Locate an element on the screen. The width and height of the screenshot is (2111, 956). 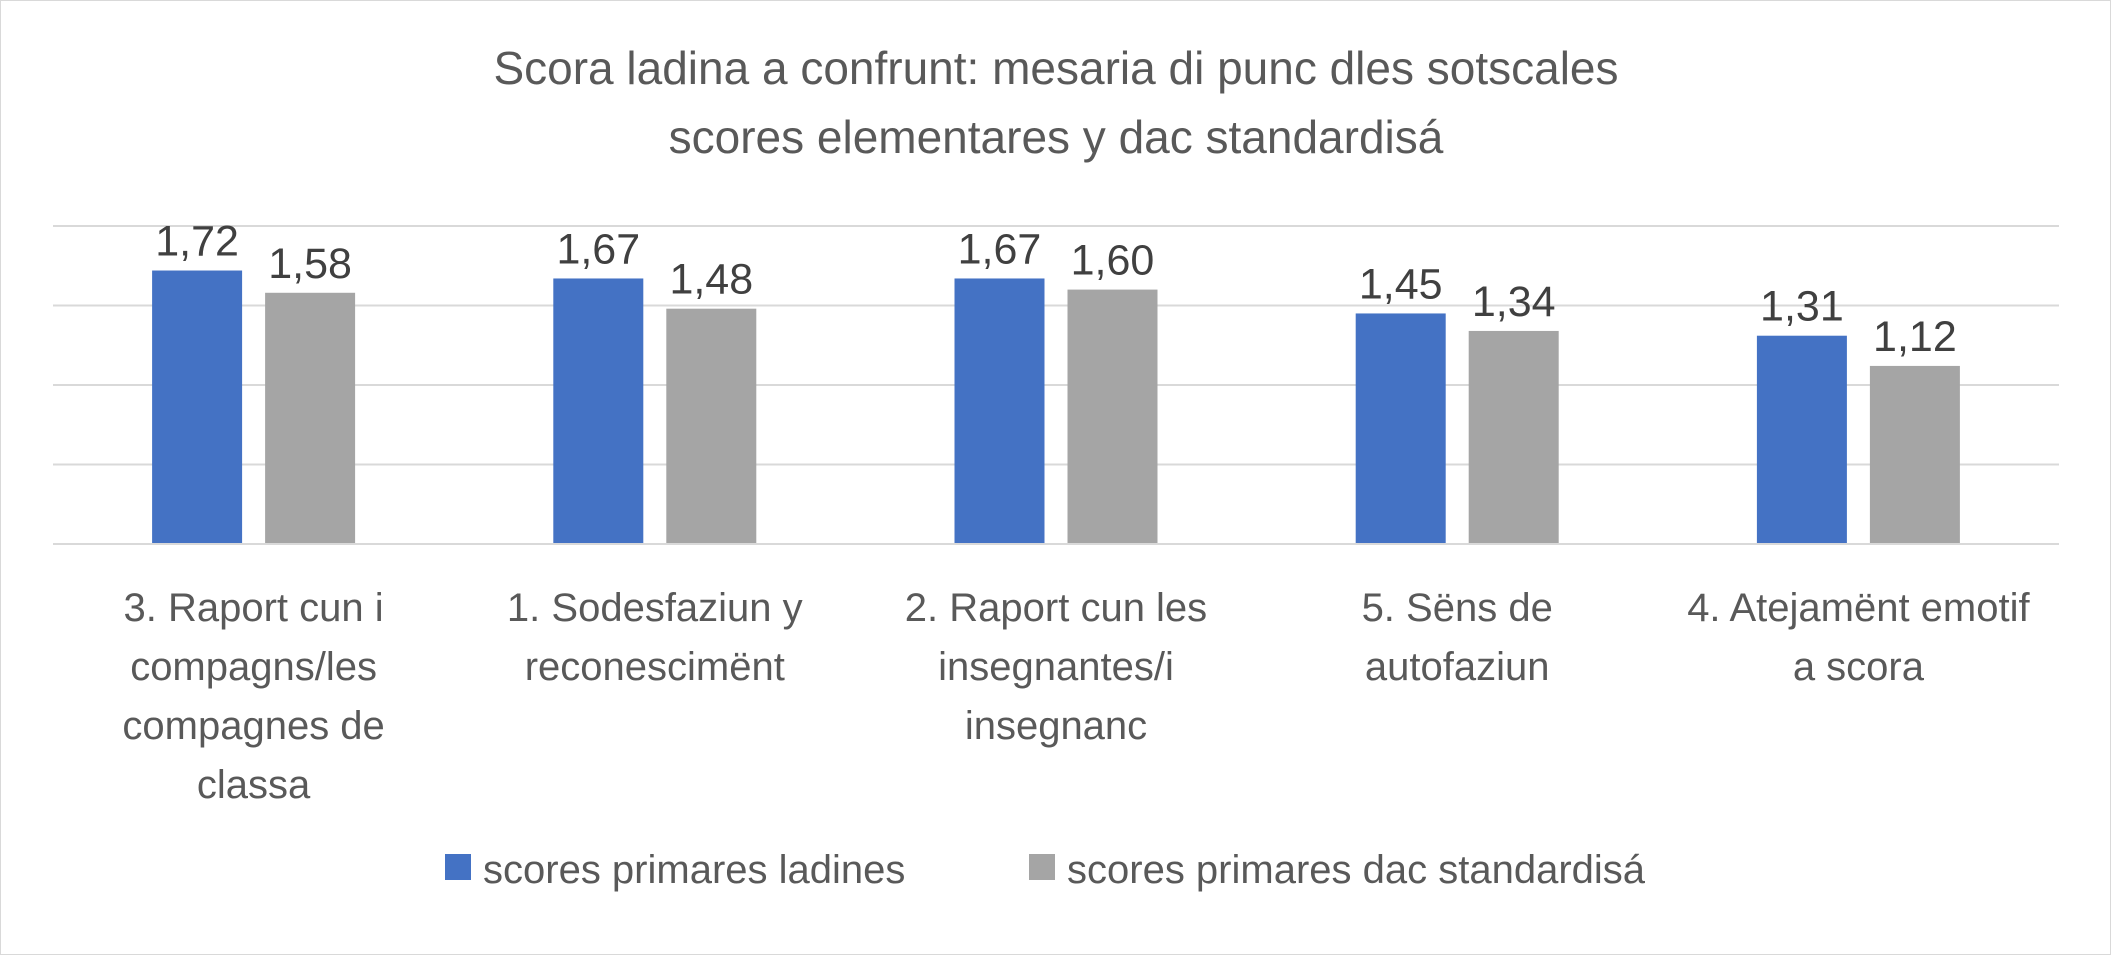
category-label-line: reconescimënt is located at coordinates (655, 667).